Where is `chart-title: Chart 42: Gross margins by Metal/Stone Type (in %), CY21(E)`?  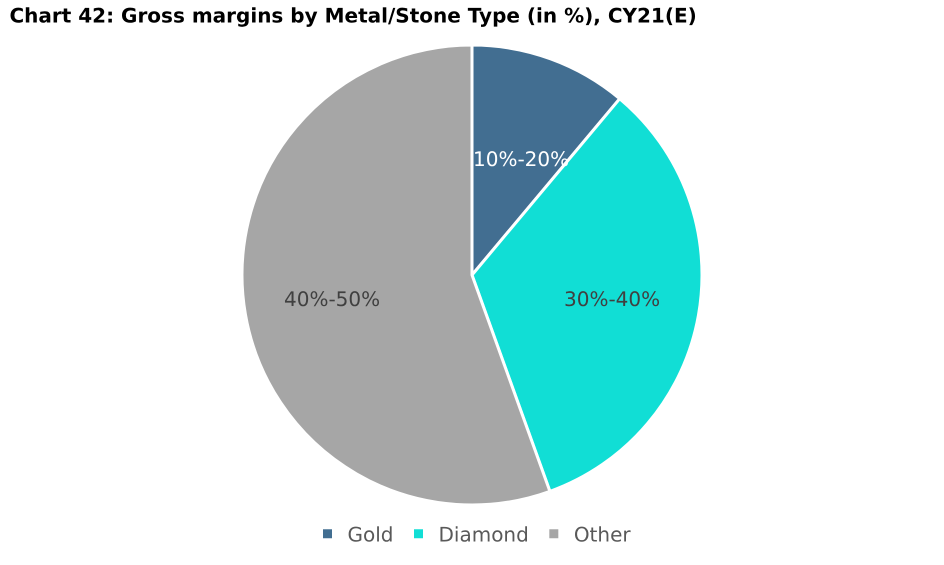
chart-title: Chart 42: Gross margins by Metal/Stone Type (in %), CY21(E) is located at coordinates (353, 15).